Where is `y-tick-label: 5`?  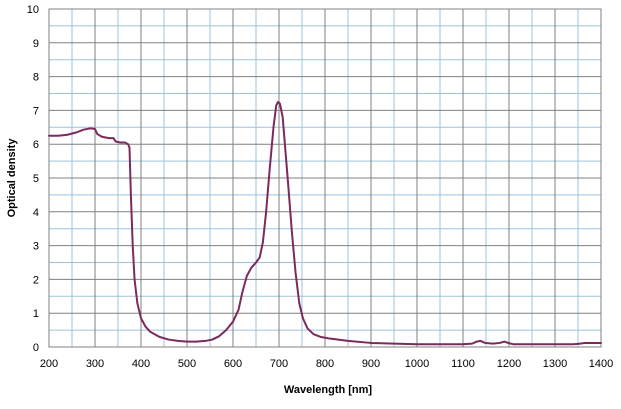 y-tick-label: 5 is located at coordinates (36, 179).